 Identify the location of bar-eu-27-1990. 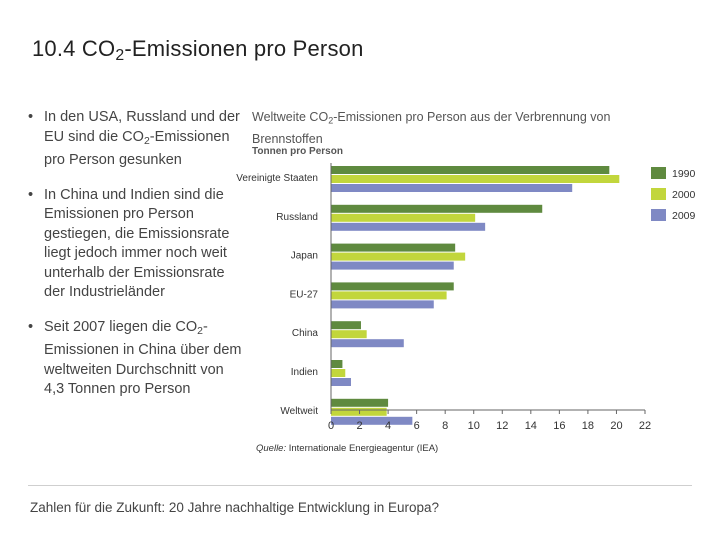
(392, 286).